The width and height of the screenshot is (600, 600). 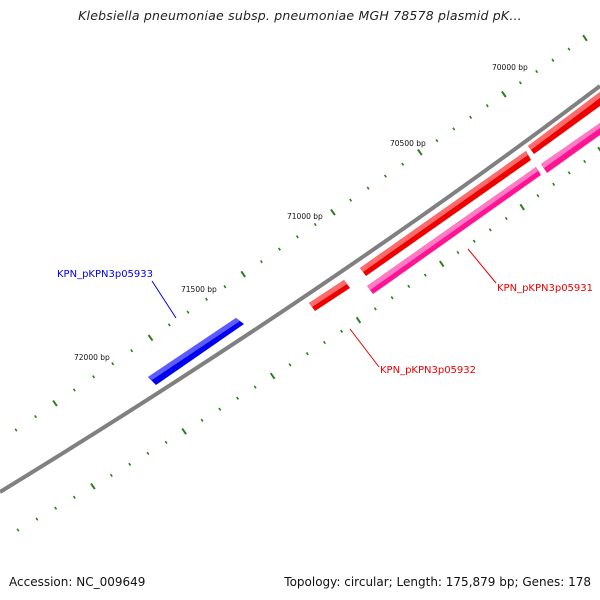 What do you see at coordinates (445, 213) in the screenshot?
I see `gene-KPN_pKPN3p05931` at bounding box center [445, 213].